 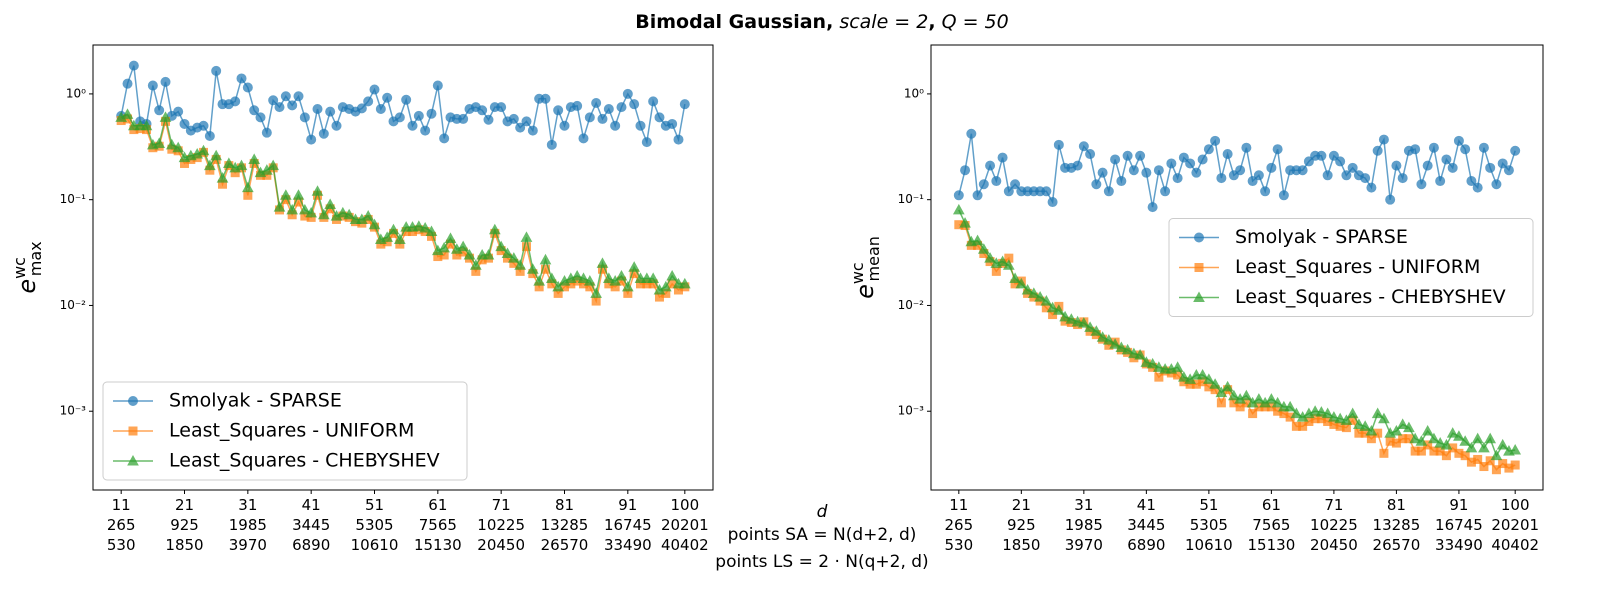 I want to click on x-tick-label: 33490, so click(x=1459, y=545).